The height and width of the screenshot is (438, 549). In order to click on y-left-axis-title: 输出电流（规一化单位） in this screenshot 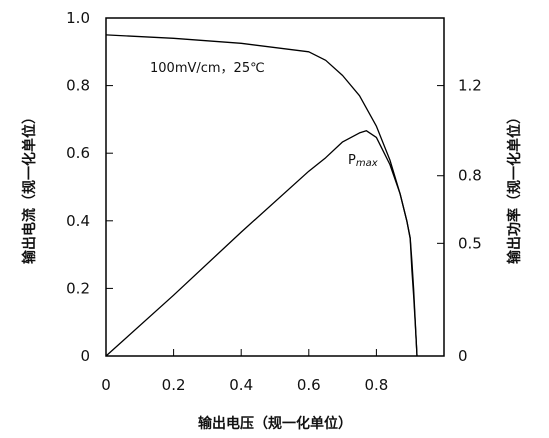, I will do `click(29, 187)`.